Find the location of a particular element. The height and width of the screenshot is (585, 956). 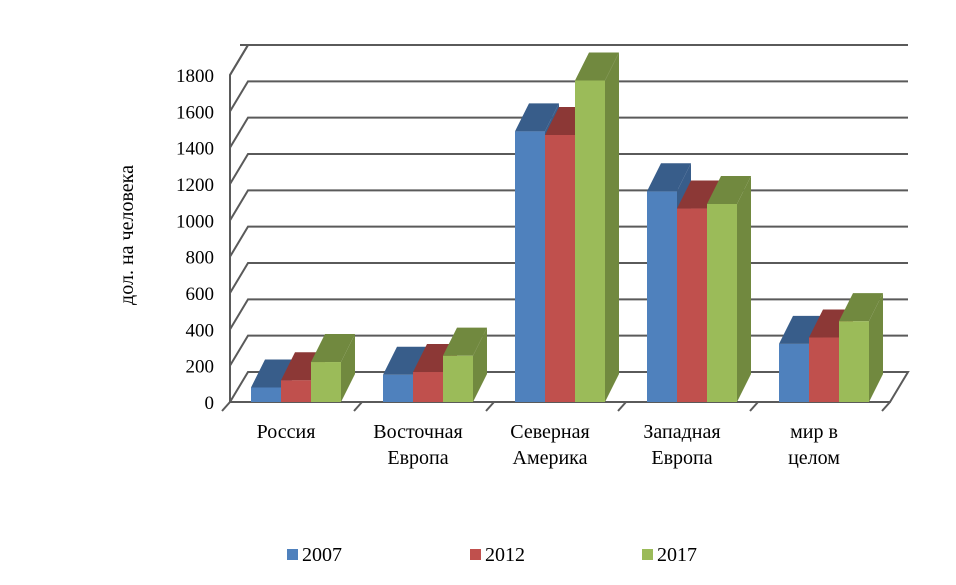

legend-item: 2017 is located at coordinates (669, 555).